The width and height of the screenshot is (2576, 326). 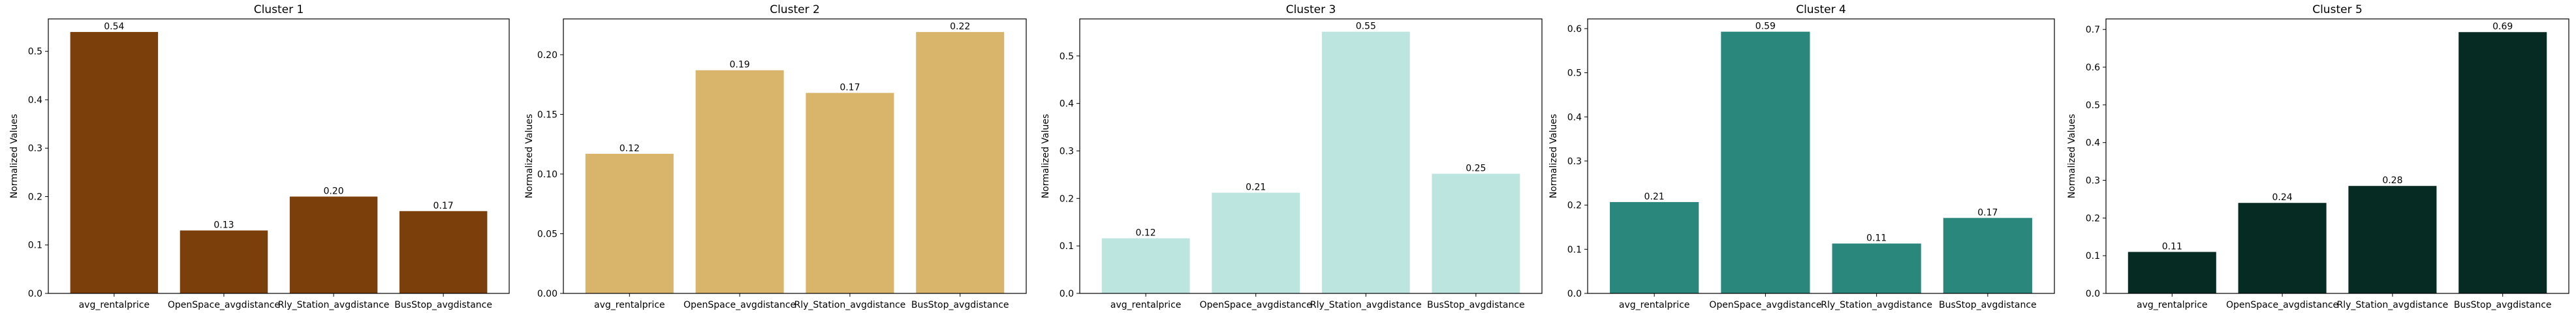 What do you see at coordinates (547, 234) in the screenshot?
I see `y-tick-label: 0.05` at bounding box center [547, 234].